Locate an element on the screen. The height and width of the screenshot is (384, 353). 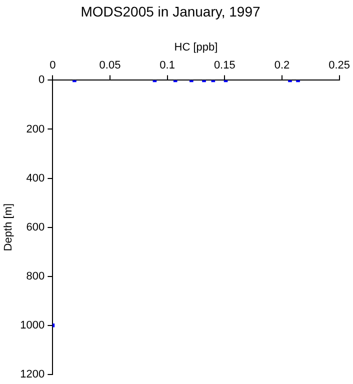
chart-title: MODS2005 in January, 1997 is located at coordinates (170, 11).